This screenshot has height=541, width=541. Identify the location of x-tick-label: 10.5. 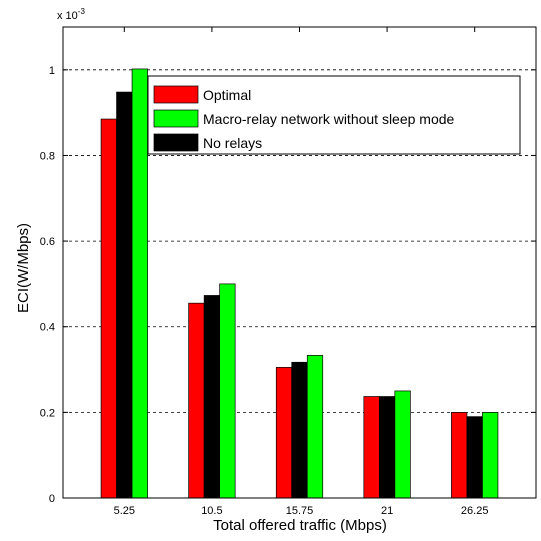
(211, 511).